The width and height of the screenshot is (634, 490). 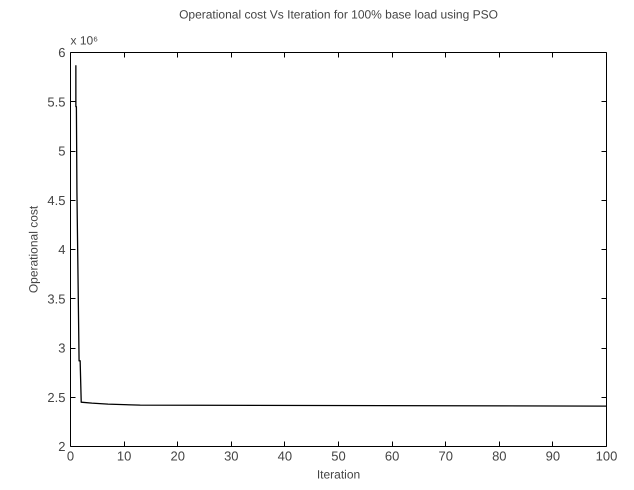 I want to click on chart-title: Operational cost Vs Iteration for 100% base load using PSO, so click(x=338, y=15).